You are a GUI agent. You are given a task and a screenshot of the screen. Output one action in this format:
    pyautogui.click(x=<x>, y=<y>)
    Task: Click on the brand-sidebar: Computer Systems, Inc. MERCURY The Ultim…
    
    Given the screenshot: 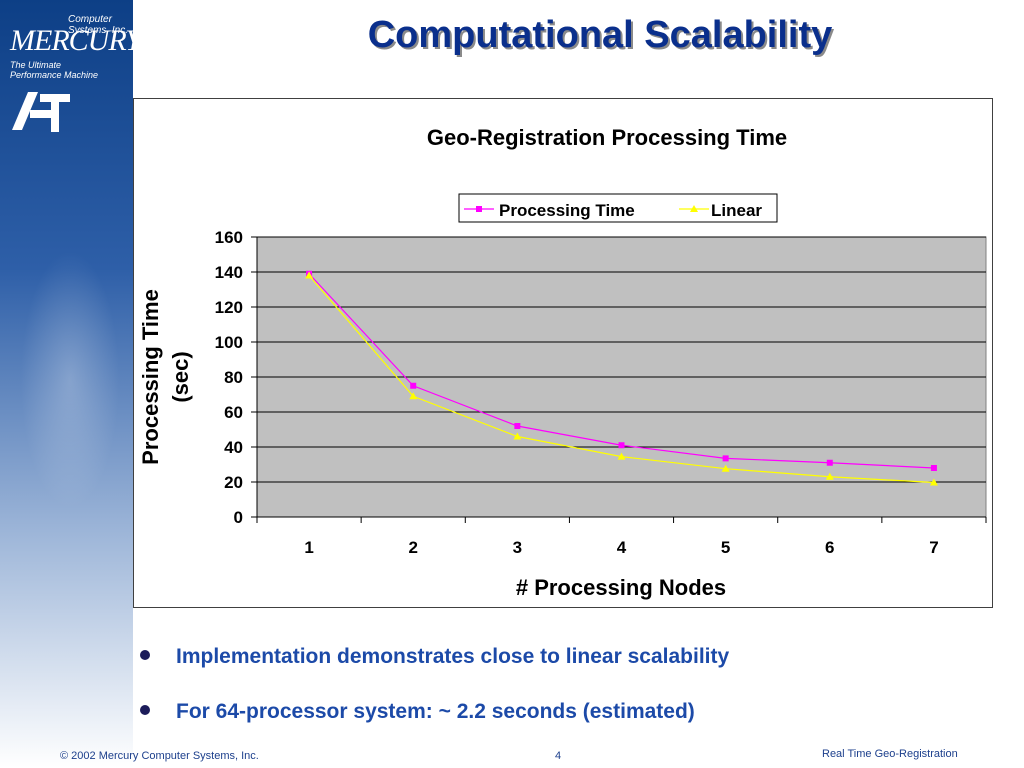 What is the action you would take?
    pyautogui.click(x=71, y=384)
    